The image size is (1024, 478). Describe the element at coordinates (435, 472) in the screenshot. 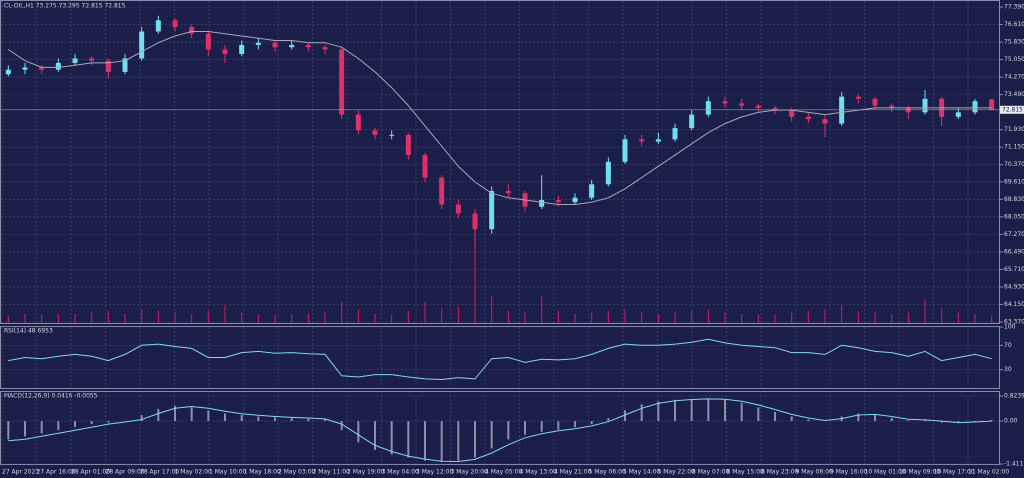

I see `x-tick-label: 3 May 12:00` at that location.